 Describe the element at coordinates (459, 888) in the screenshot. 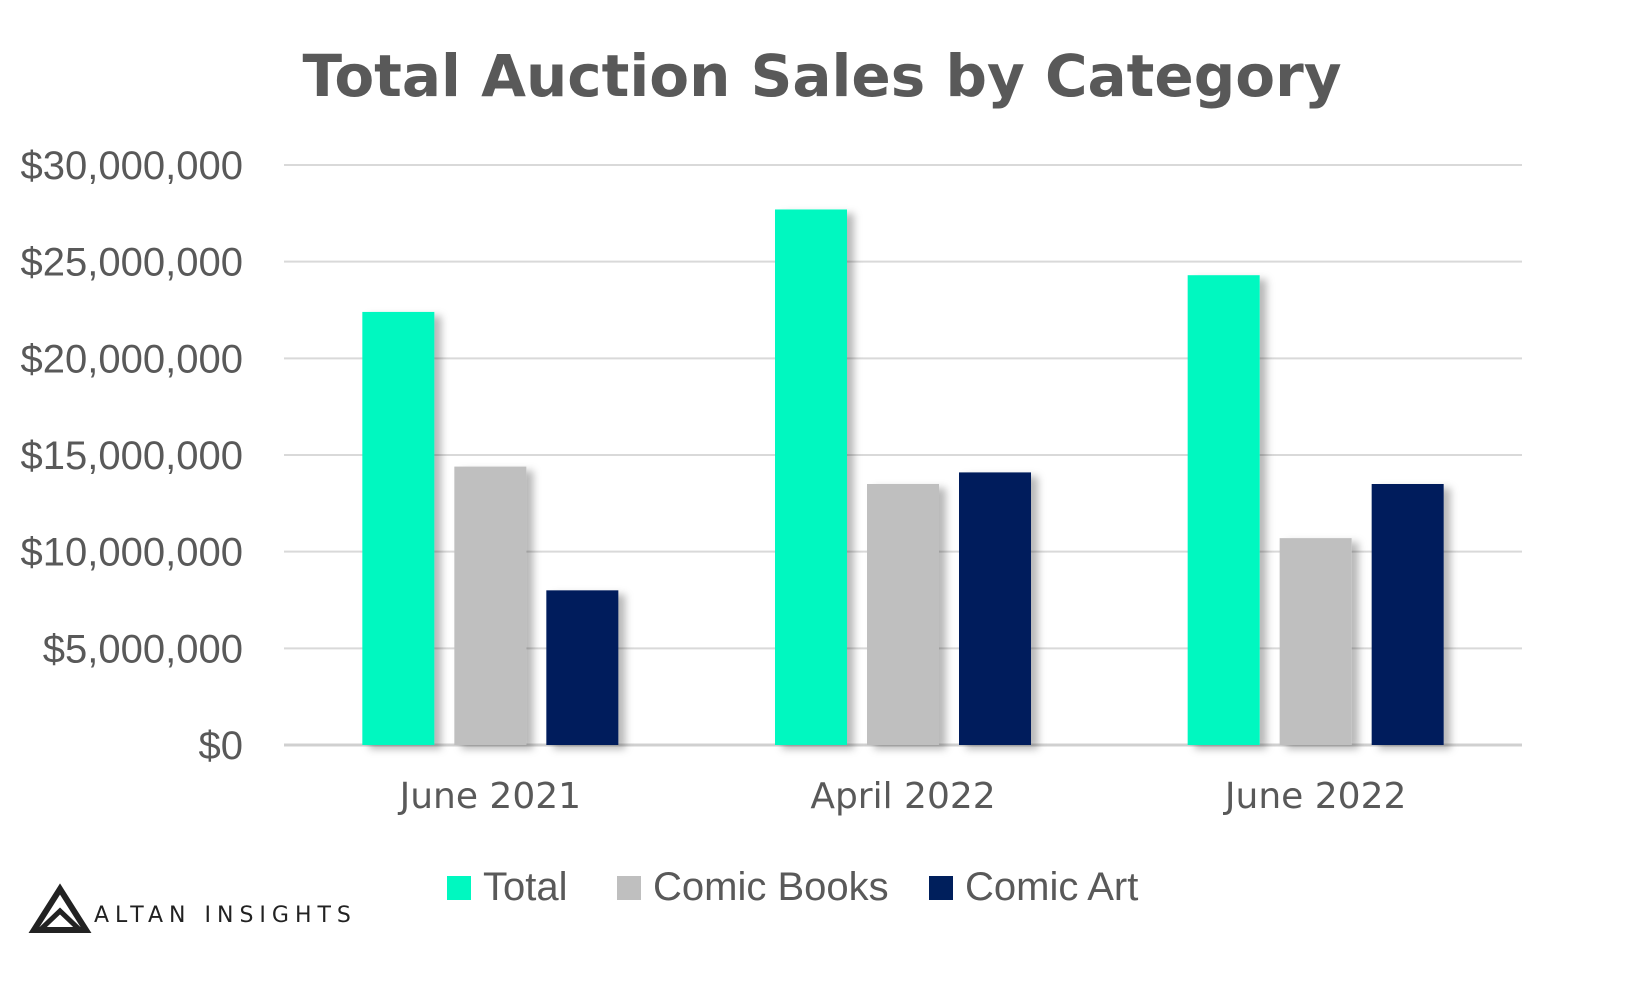

I see `legend-swatch-total` at that location.